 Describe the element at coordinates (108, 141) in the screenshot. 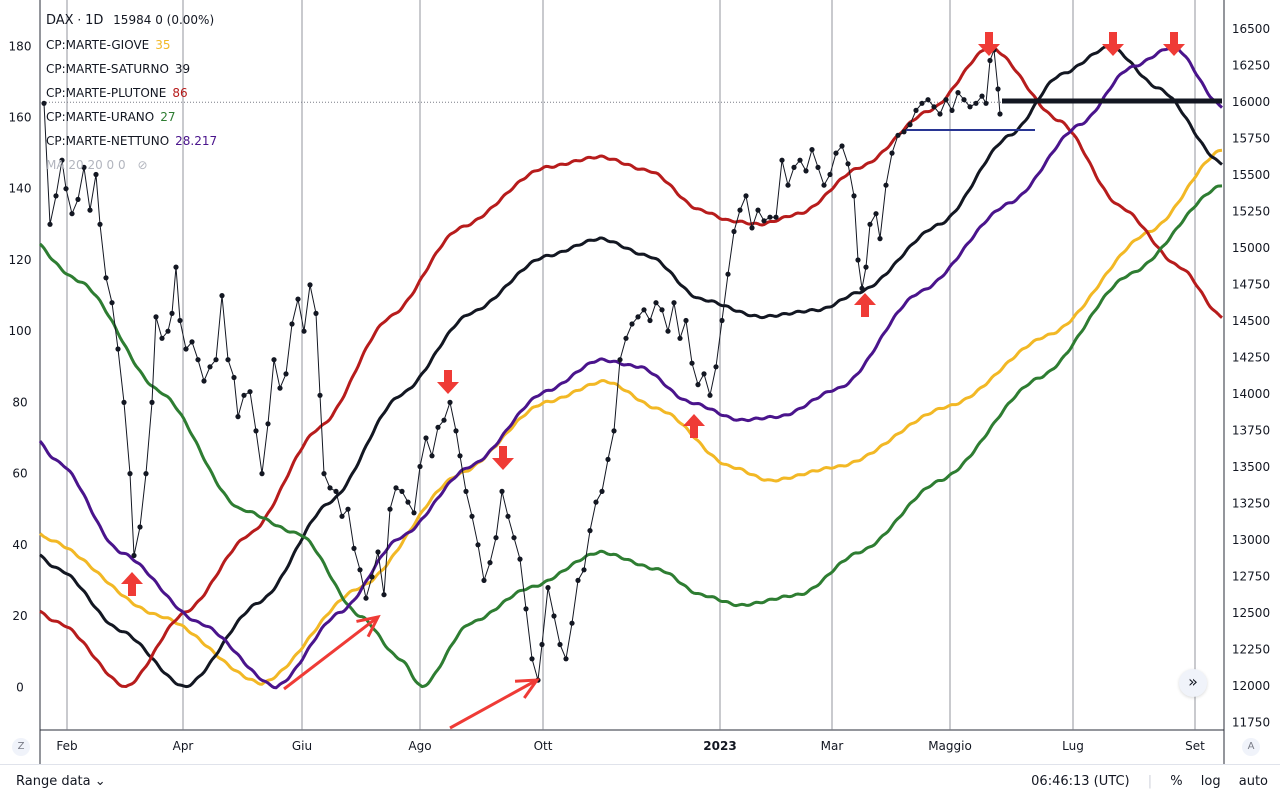

I see `legend-indicator-label: CP:MARTE-NETTUNO` at that location.